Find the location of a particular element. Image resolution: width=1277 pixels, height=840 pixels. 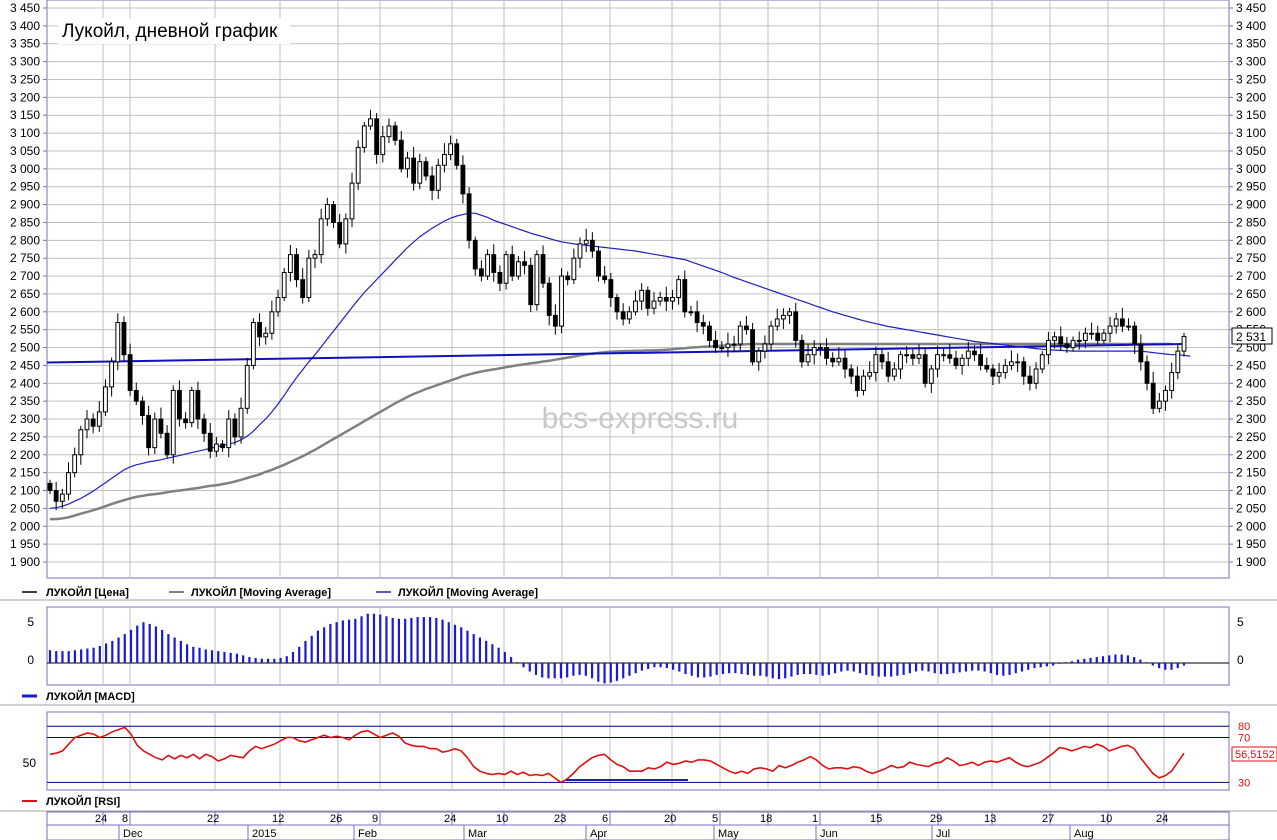

price-tick-label: 2 100 is located at coordinates (25, 491).